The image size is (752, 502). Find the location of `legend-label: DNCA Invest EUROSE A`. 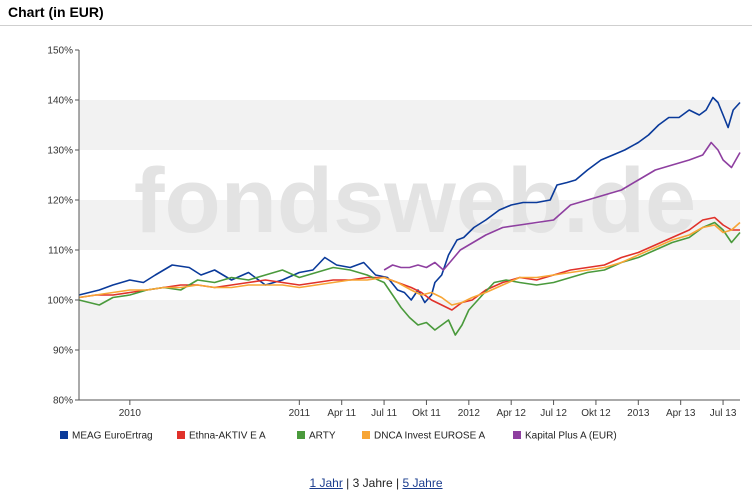

legend-label: DNCA Invest EUROSE A is located at coordinates (429, 436).